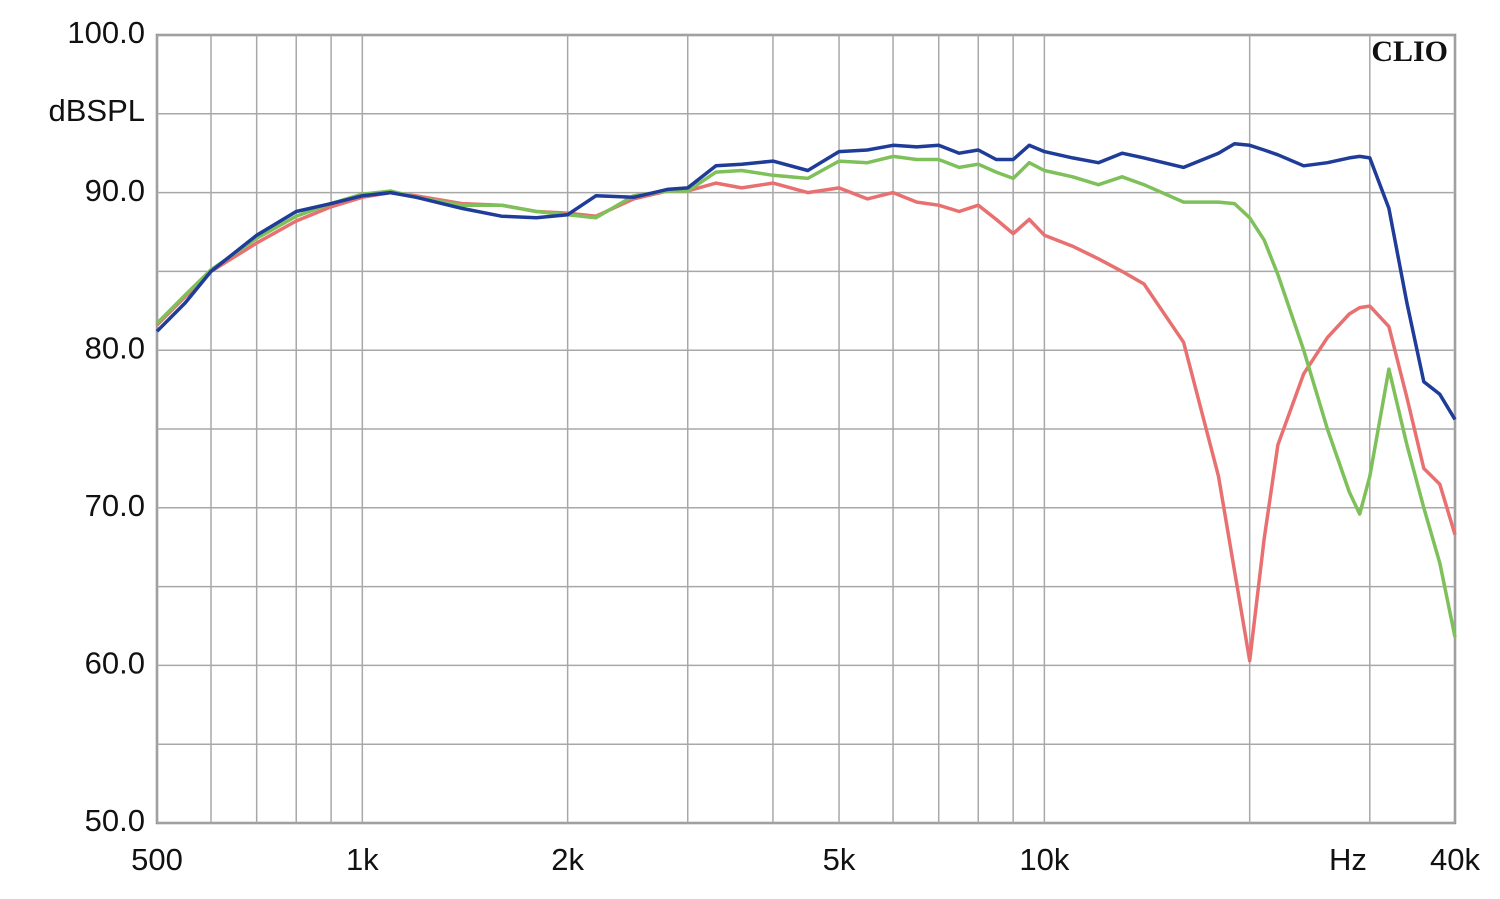 This screenshot has width=1500, height=899. I want to click on y-tick-label: 90.0, so click(115, 190).